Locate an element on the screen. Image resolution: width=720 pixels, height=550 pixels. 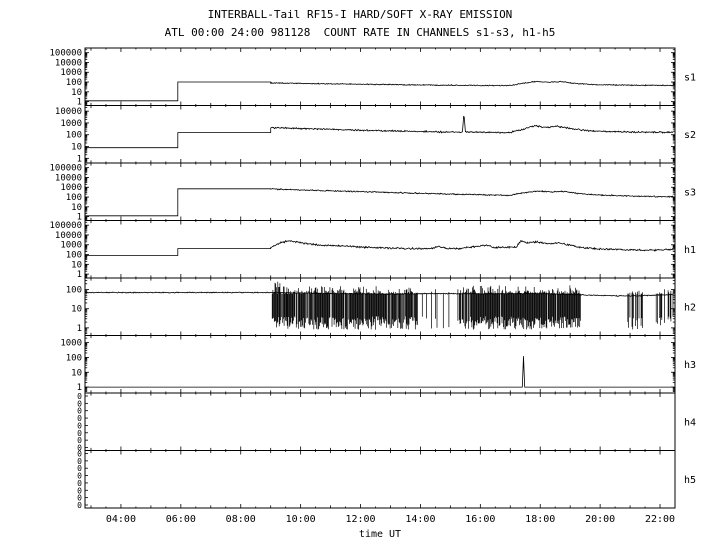
panel-frame-h1 is located at coordinates (380, 249).